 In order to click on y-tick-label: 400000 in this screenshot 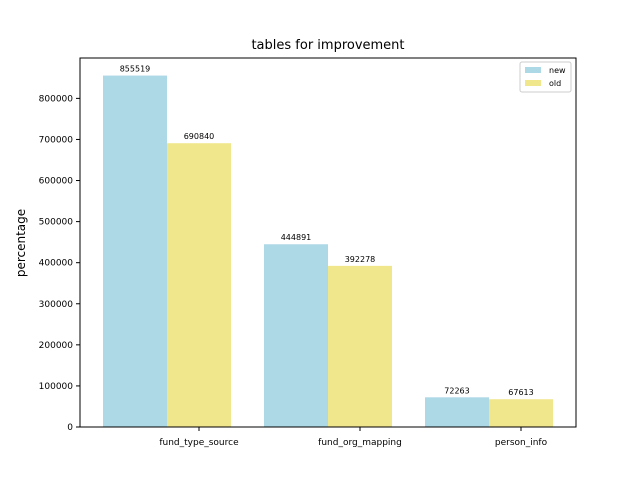, I will do `click(56, 264)`.